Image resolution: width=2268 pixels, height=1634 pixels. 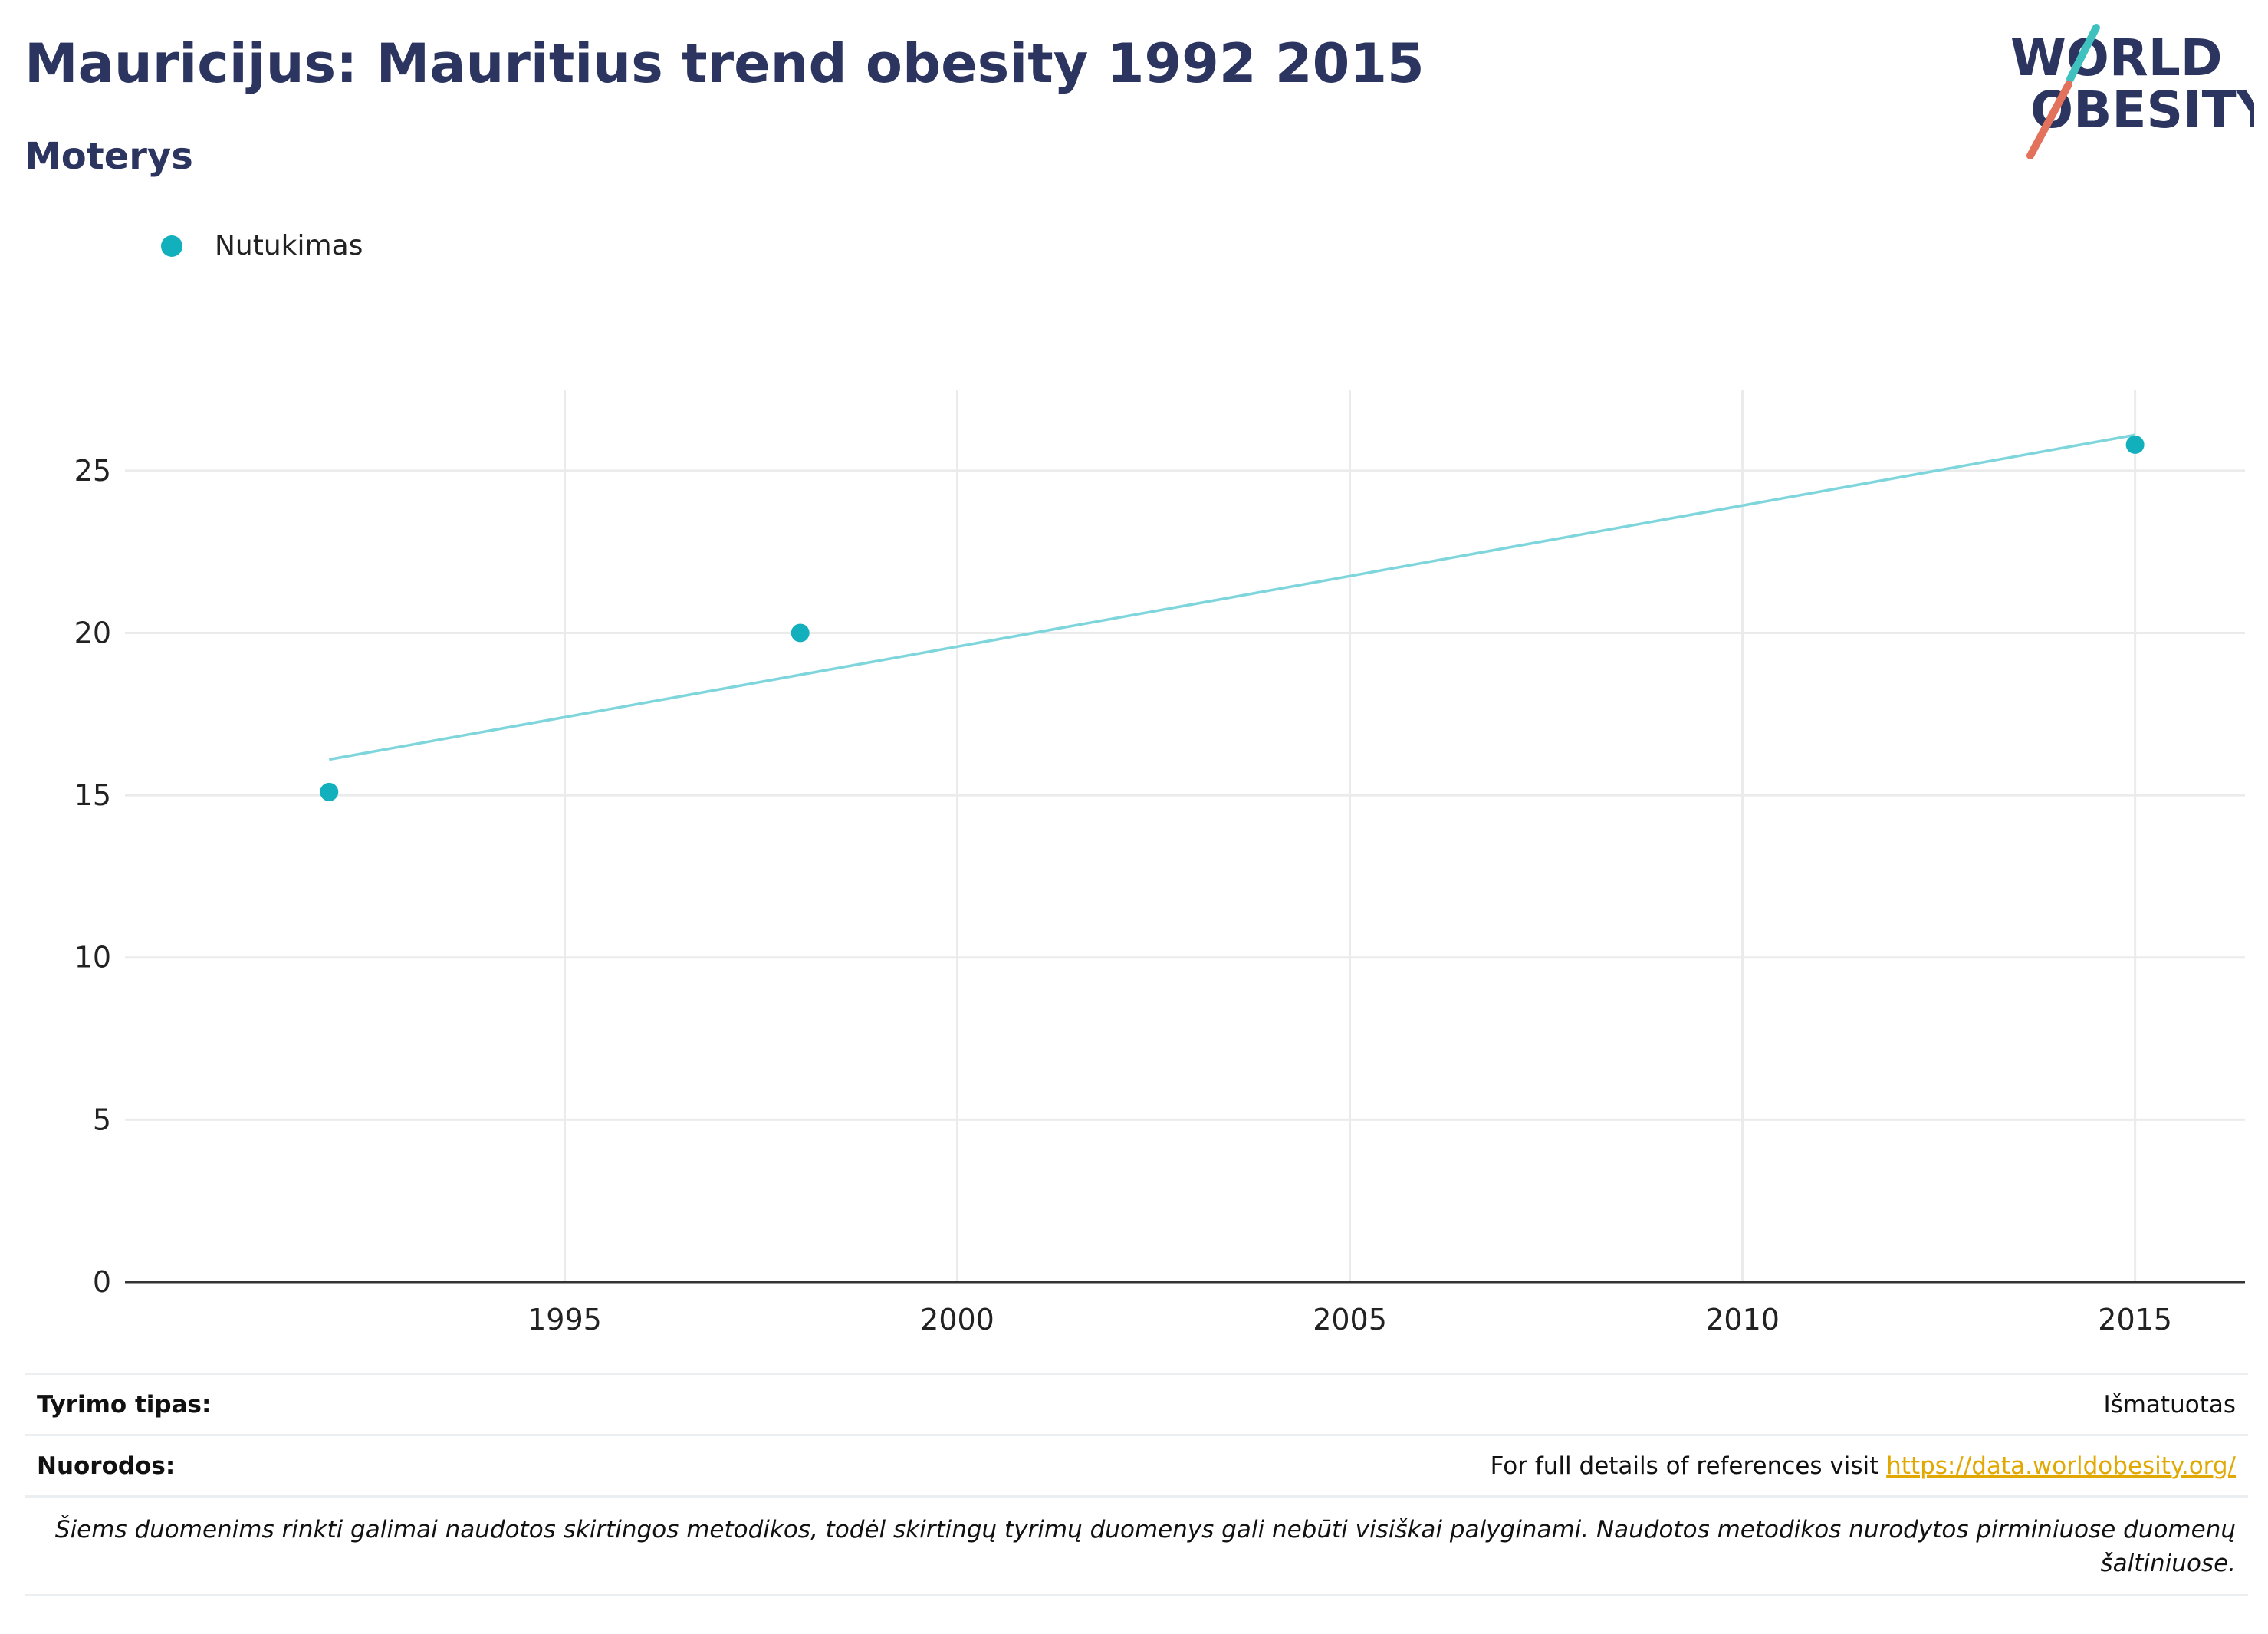 I want to click on study-type-value: Išmatuotas, so click(x=2169, y=1405).